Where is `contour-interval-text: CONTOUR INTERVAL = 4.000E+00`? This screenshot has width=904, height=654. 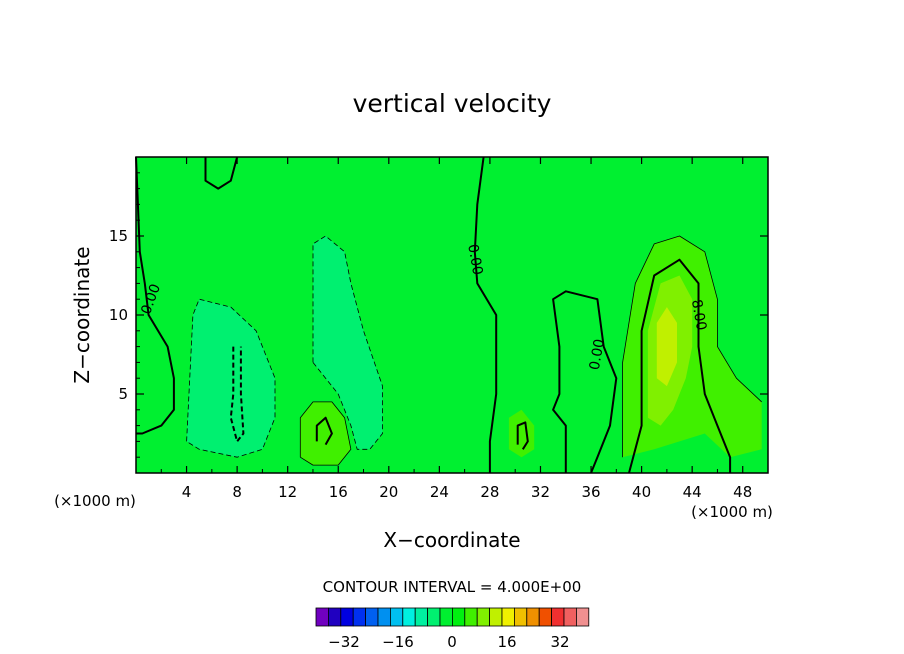
contour-interval-text: CONTOUR INTERVAL = 4.000E+00 is located at coordinates (452, 587).